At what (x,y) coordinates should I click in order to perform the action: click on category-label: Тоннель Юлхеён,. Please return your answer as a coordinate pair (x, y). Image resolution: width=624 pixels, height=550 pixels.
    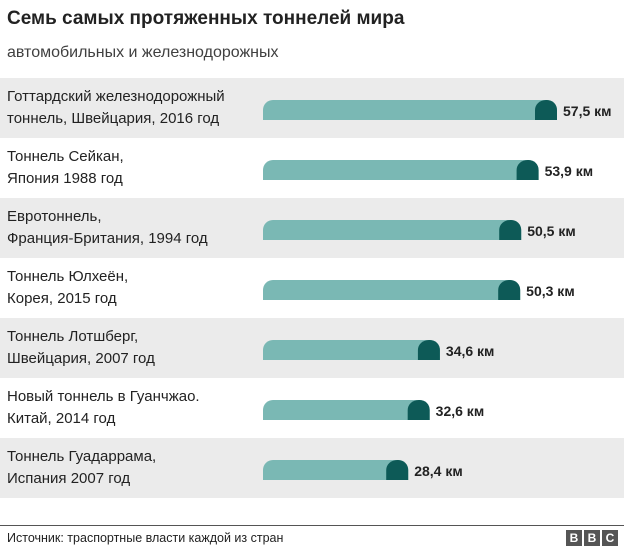
    Looking at the image, I should click on (68, 276).